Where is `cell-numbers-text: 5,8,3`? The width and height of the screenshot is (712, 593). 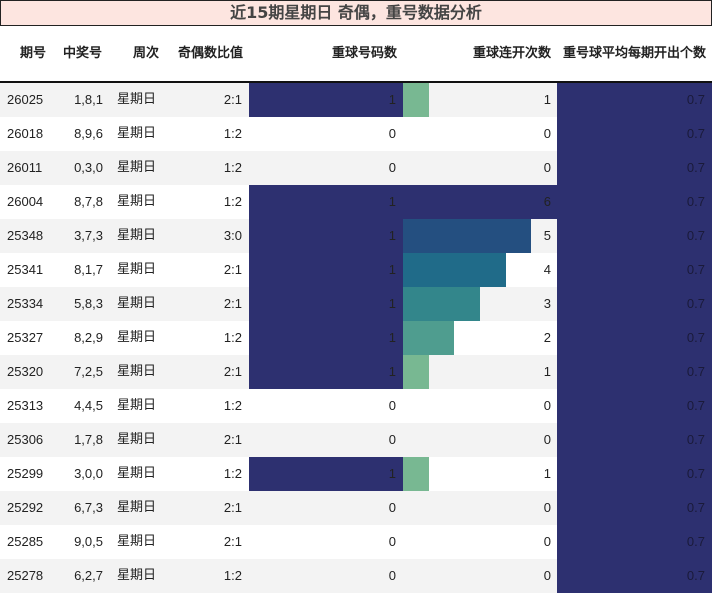
cell-numbers-text: 5,8,3 is located at coordinates (88, 303).